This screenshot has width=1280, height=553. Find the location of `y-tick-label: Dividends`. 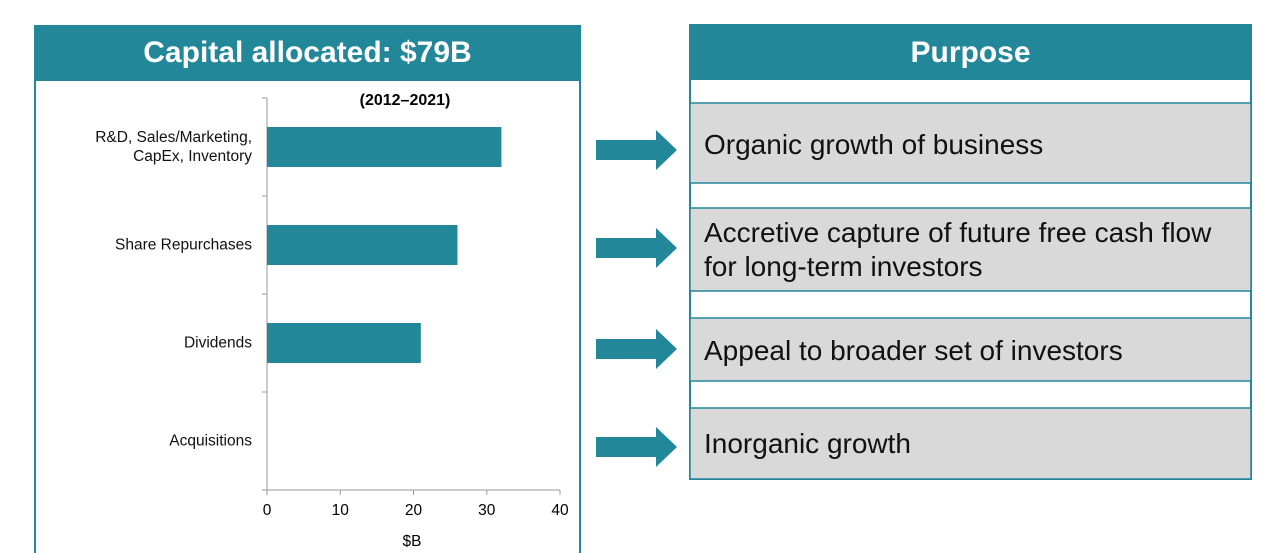

y-tick-label: Dividends is located at coordinates (217, 343).